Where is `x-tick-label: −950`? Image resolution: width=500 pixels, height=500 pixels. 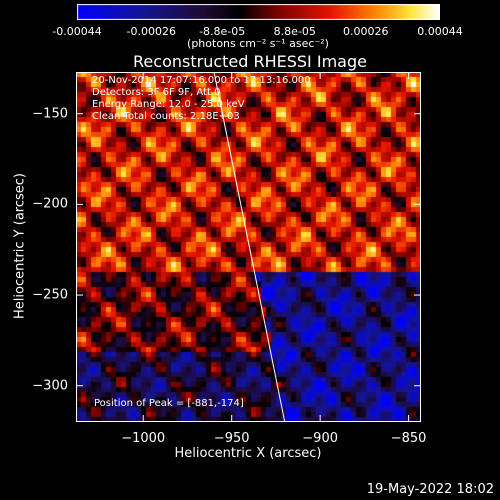 x-tick-label: −950 is located at coordinates (231, 438).